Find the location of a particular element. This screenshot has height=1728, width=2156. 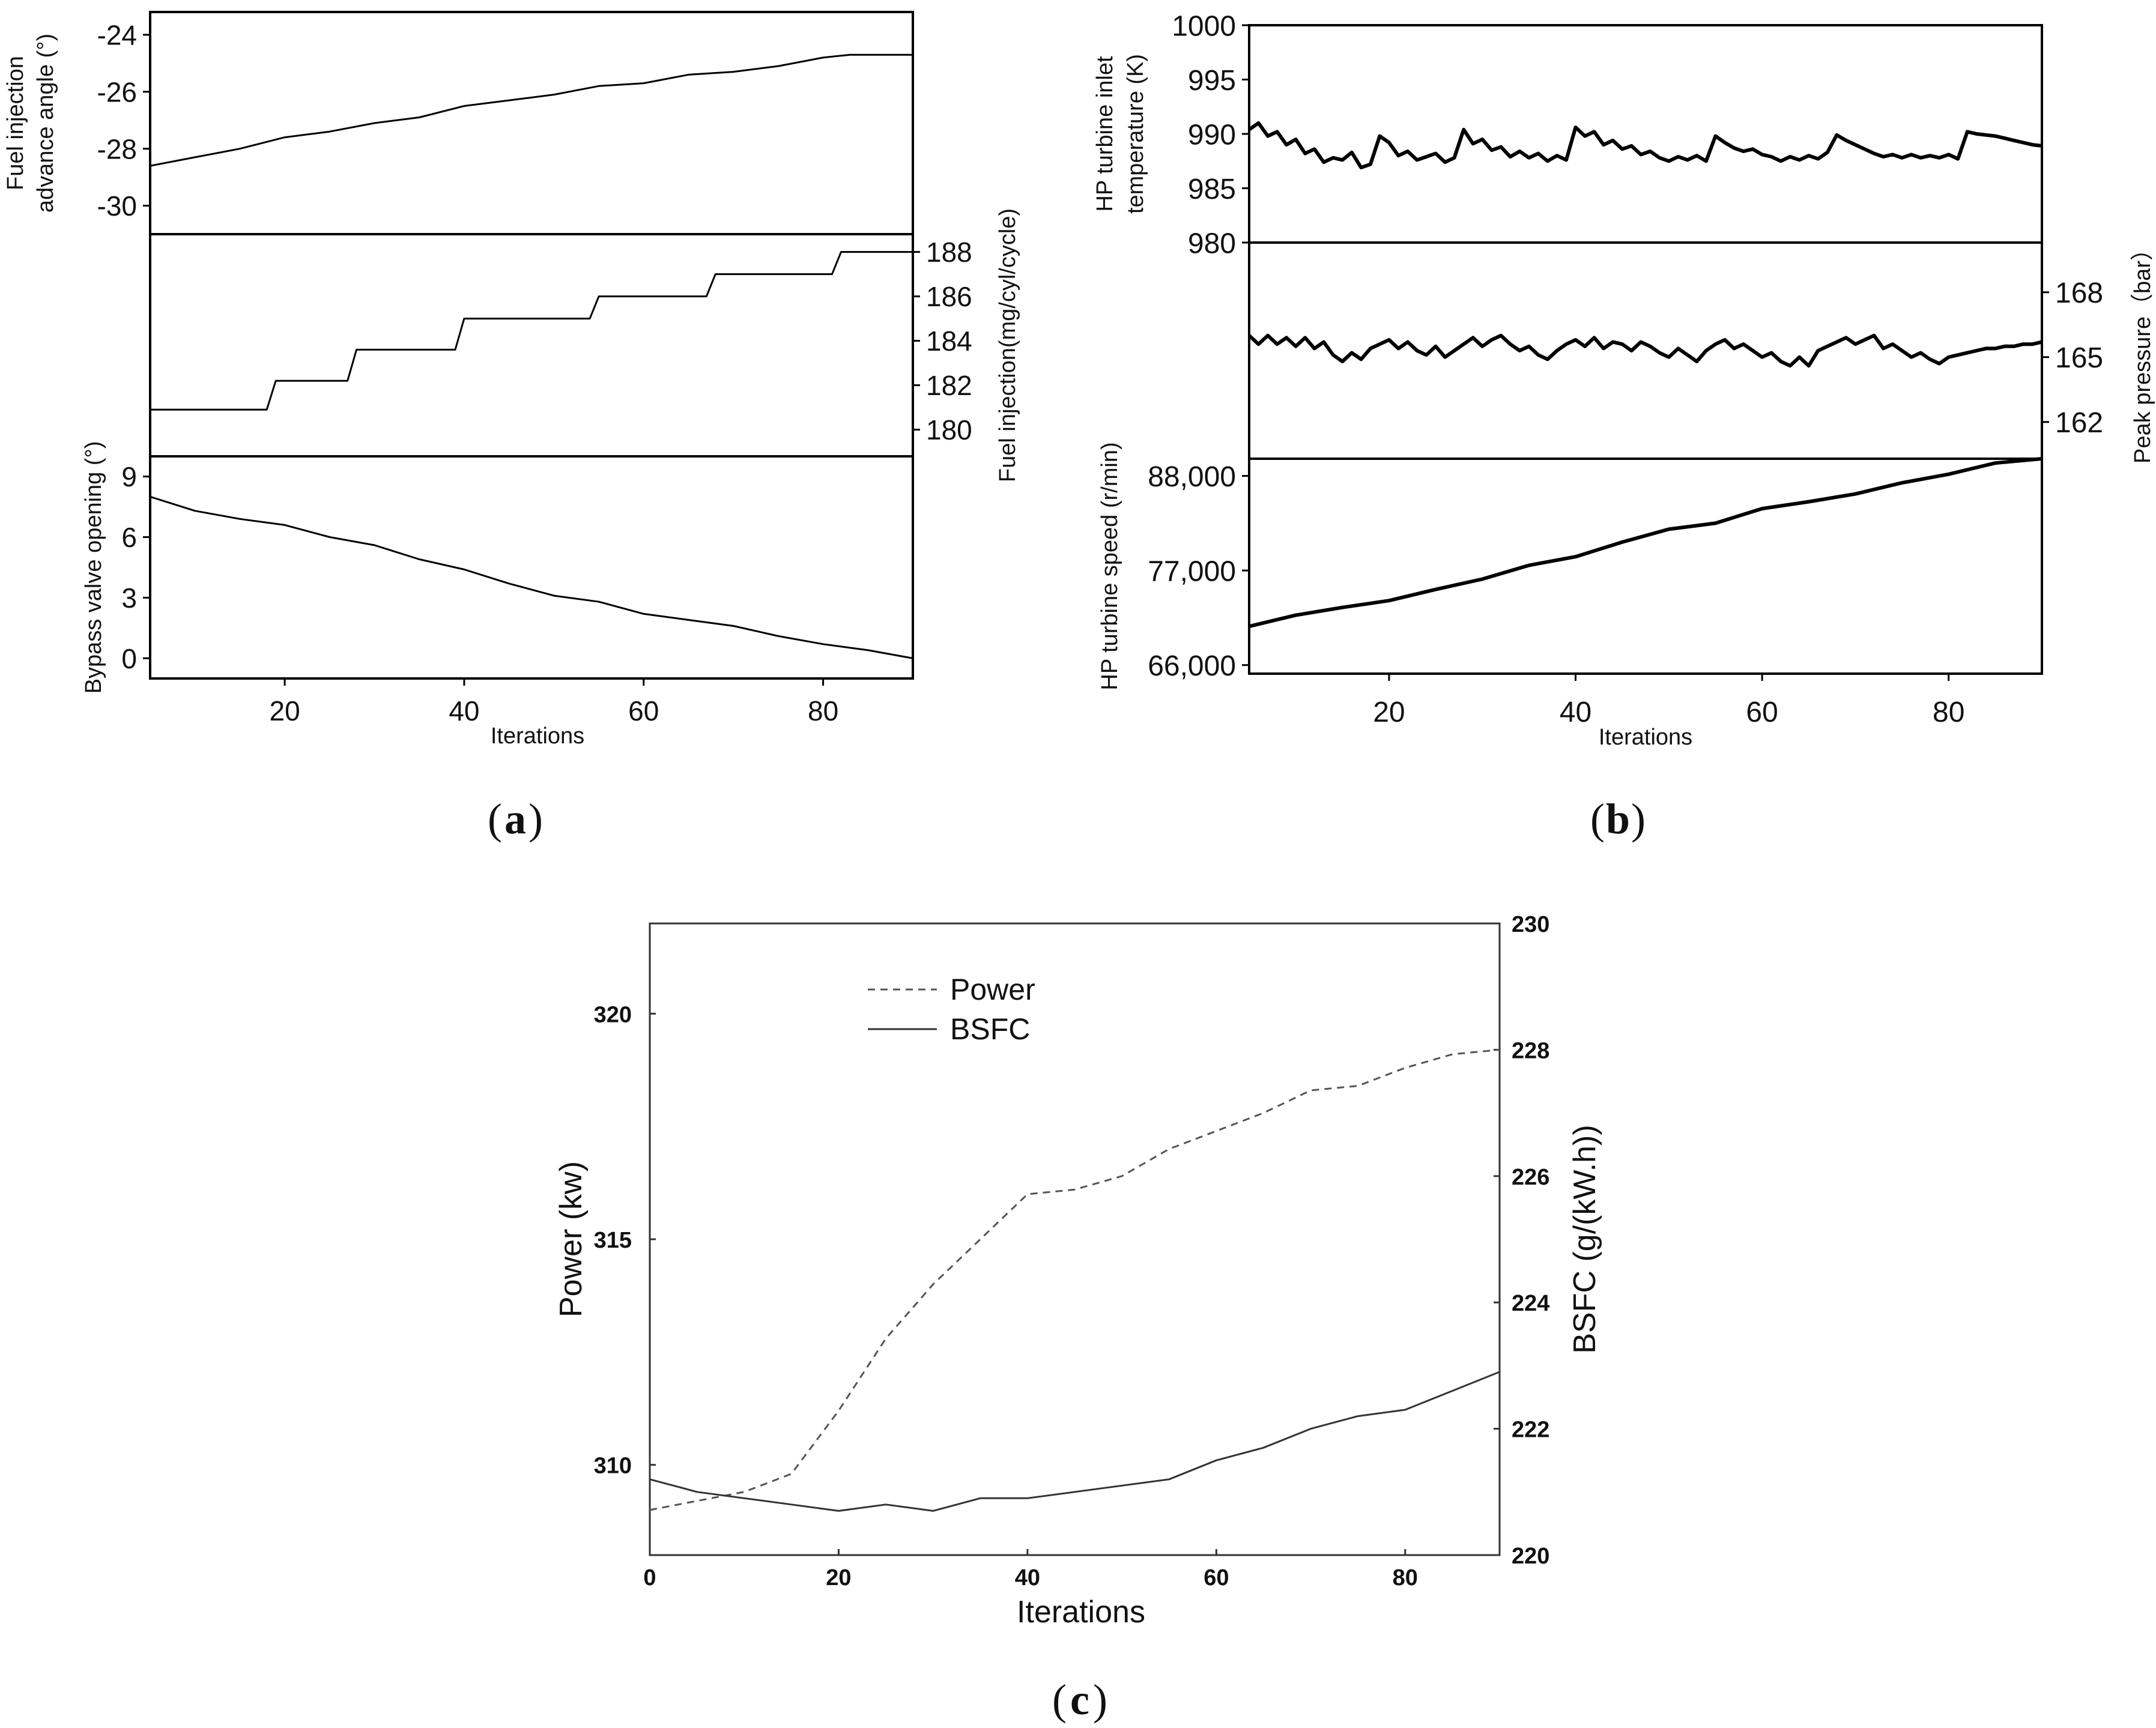

bypass-valve-opening-ytick-label-2: 3 is located at coordinates (129, 598).